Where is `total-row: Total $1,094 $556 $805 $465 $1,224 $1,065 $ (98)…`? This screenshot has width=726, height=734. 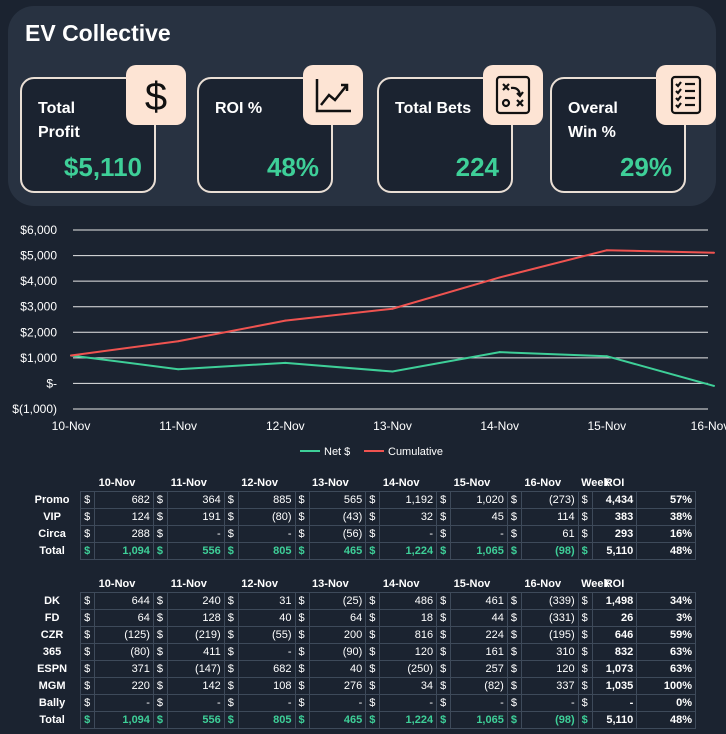
total-row: Total $1,094 $556 $805 $465 $1,224 $1,065 $ (98)… is located at coordinates (360, 551).